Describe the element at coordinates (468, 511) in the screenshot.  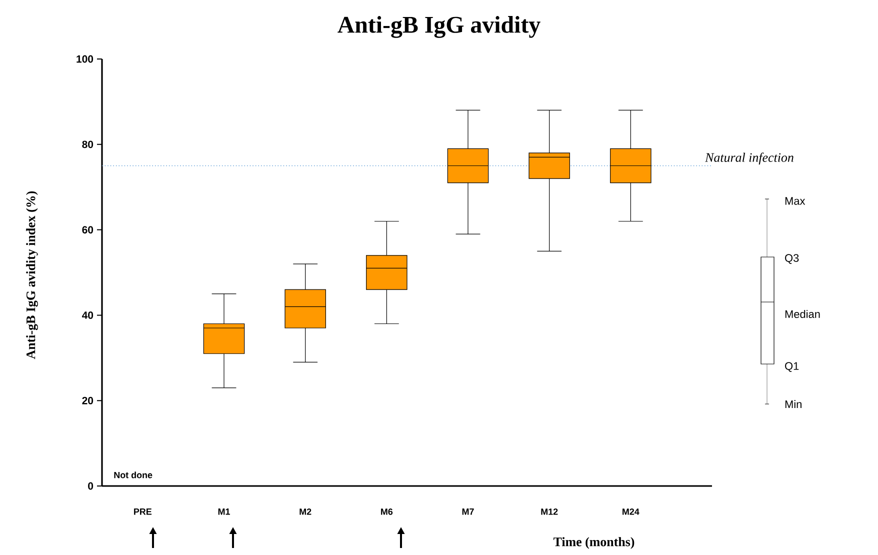
I see `x-tick-label: M7` at that location.